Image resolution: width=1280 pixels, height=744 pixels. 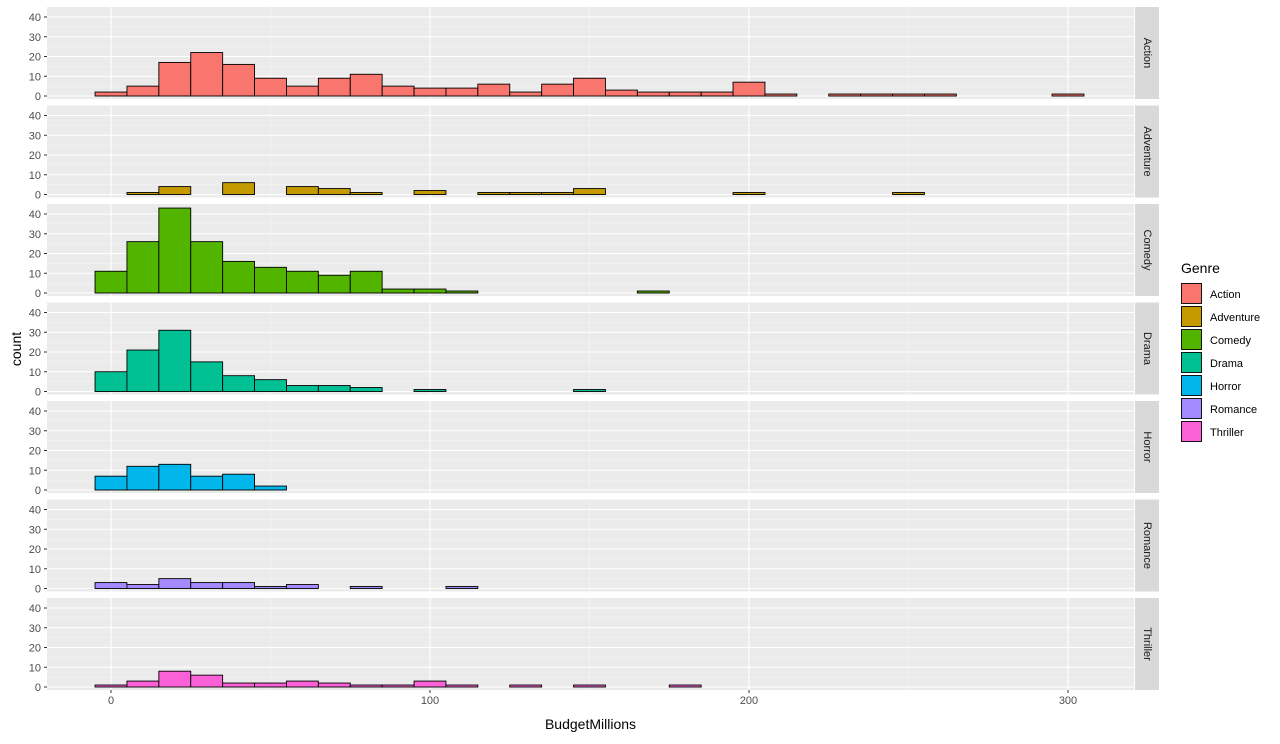 What do you see at coordinates (1233, 410) in the screenshot?
I see `legend-label: Romance` at bounding box center [1233, 410].